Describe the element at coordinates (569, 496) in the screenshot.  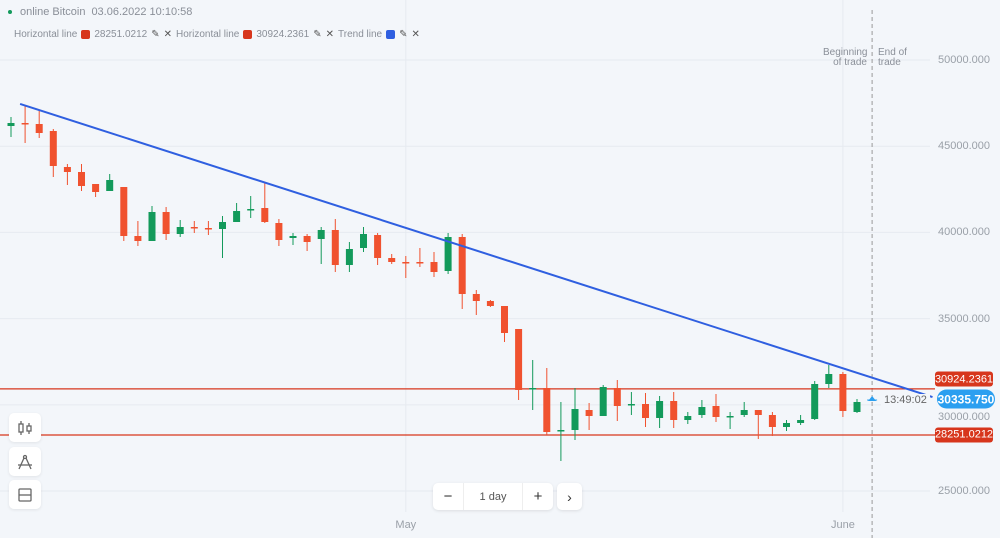
I see `scroll-forward-button: ›` at that location.